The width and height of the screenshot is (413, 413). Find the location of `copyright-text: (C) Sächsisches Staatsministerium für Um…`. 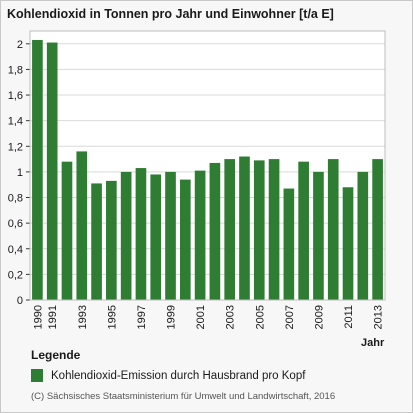

copyright-text: (C) Sächsisches Staatsministerium für Um… is located at coordinates (183, 396).